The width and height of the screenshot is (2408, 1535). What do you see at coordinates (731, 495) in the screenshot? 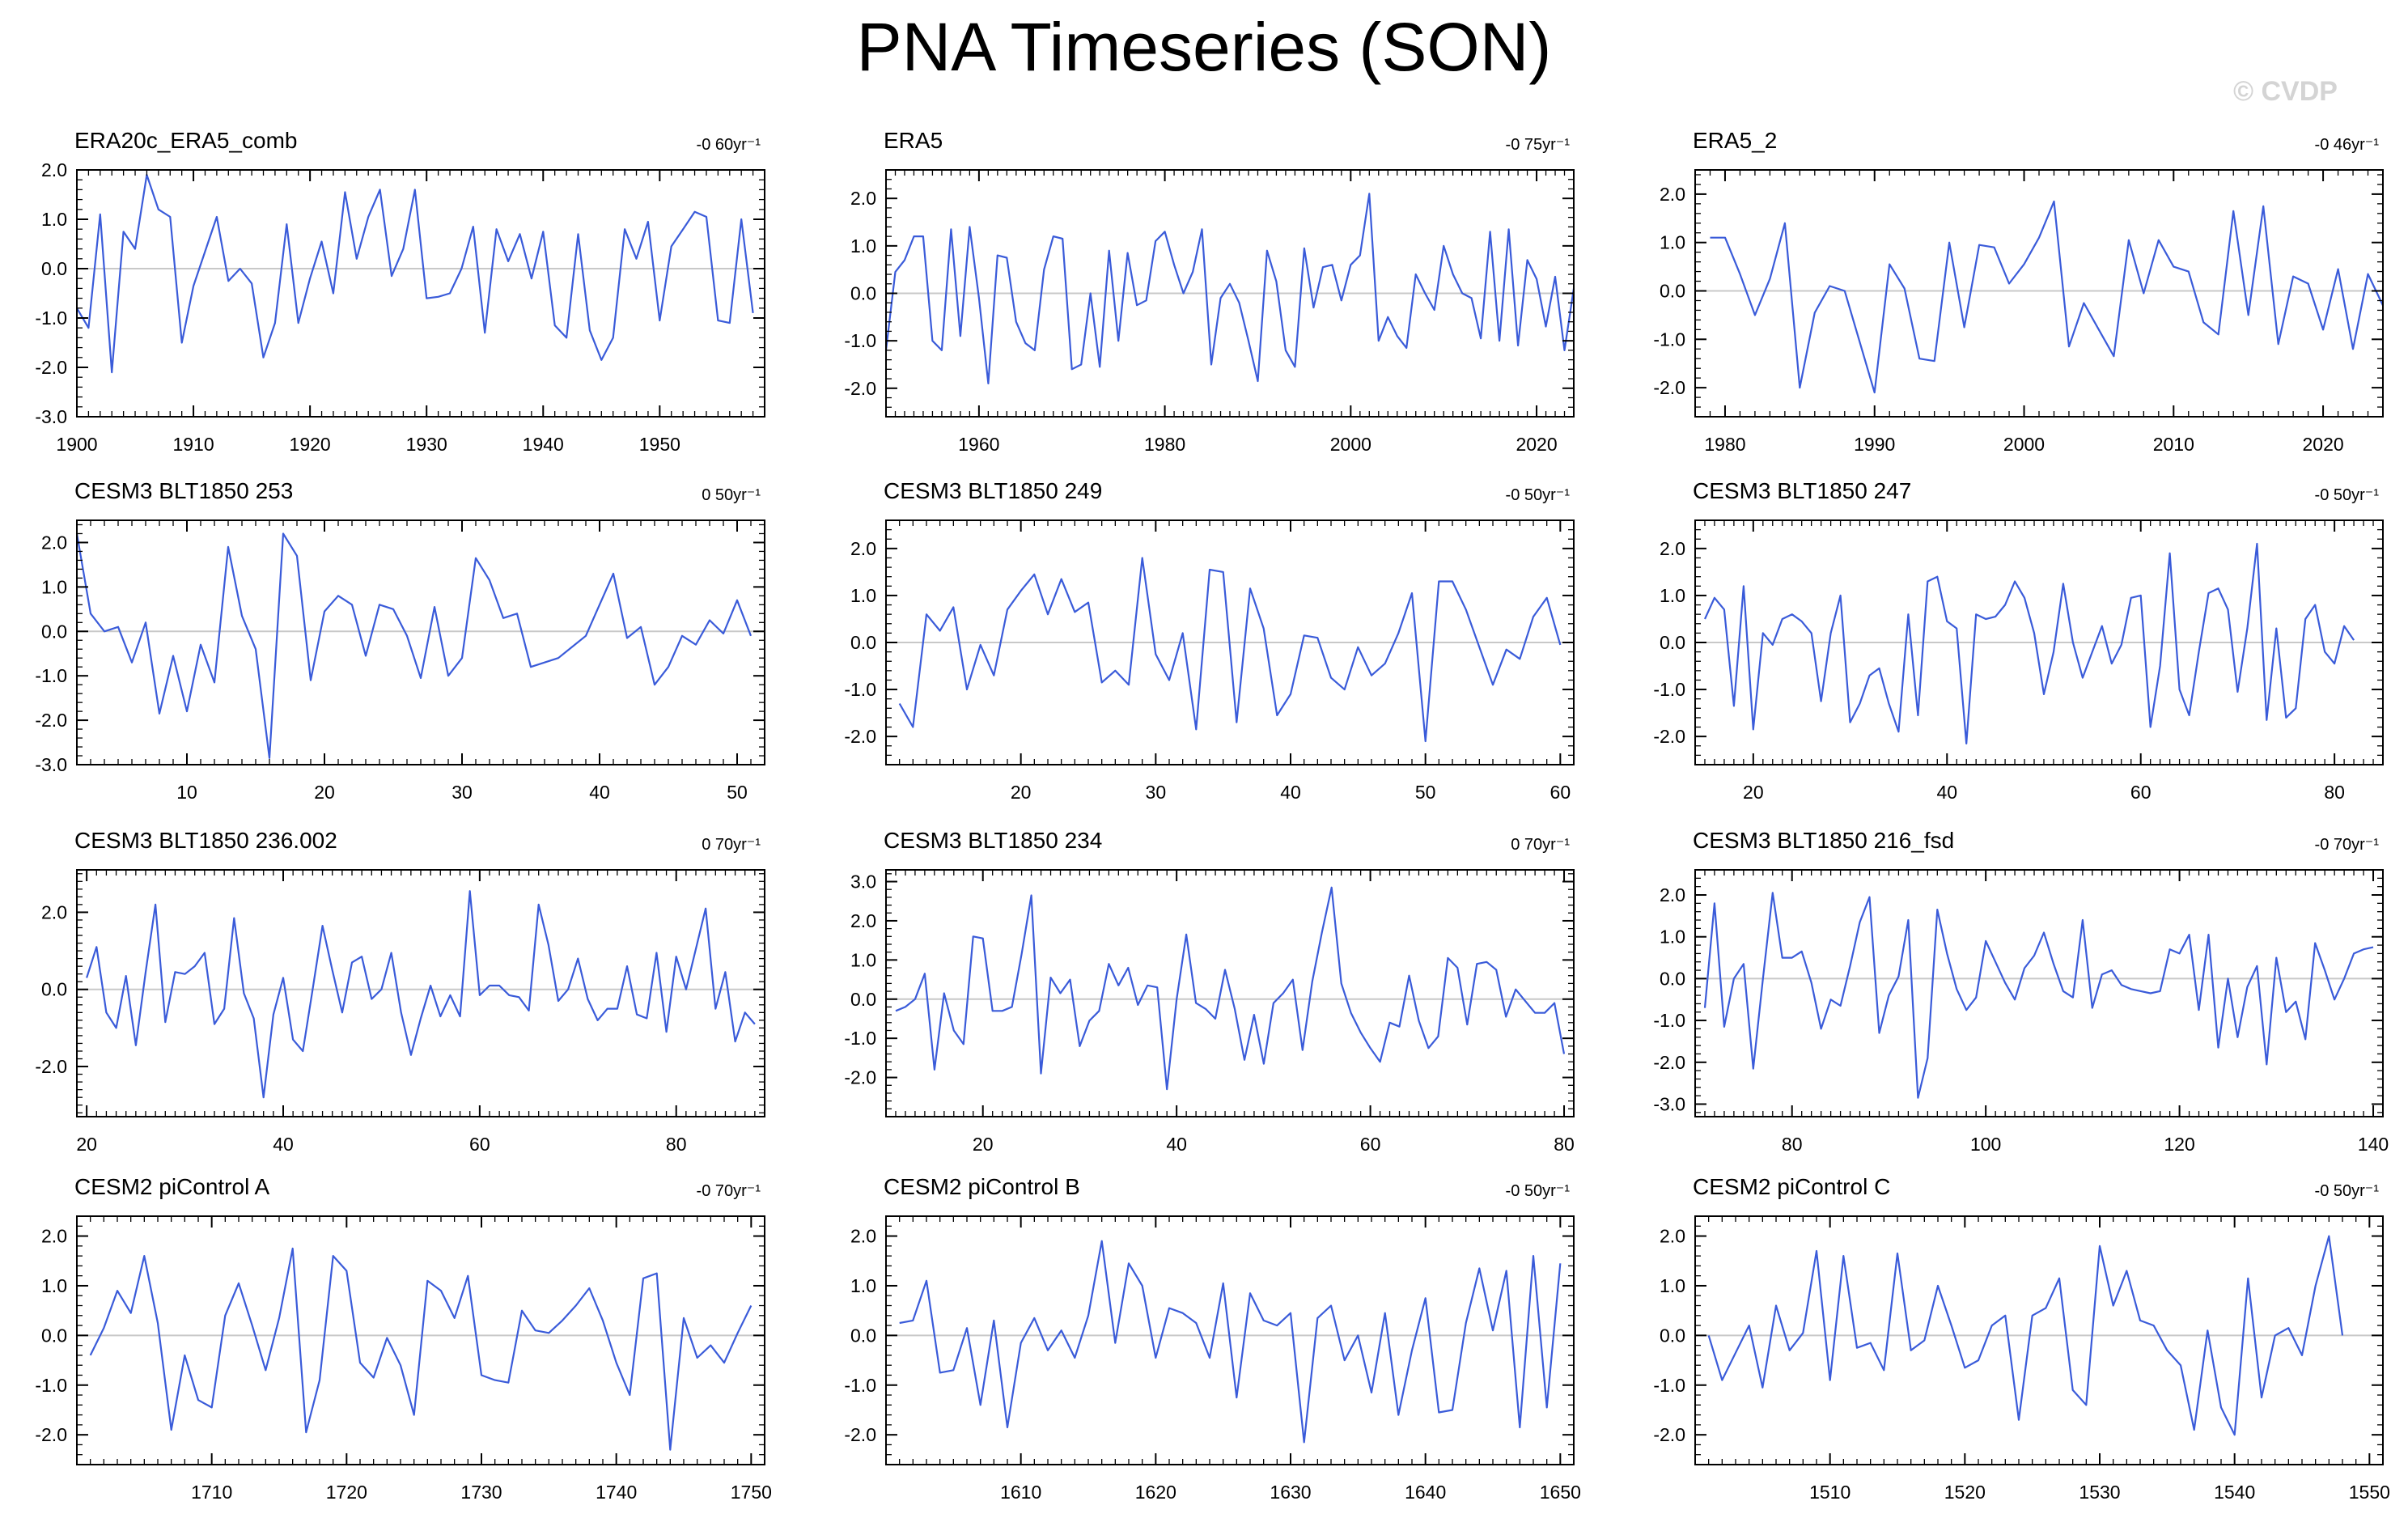
I see `trend-label: 0 50yr⁻¹` at bounding box center [731, 495].